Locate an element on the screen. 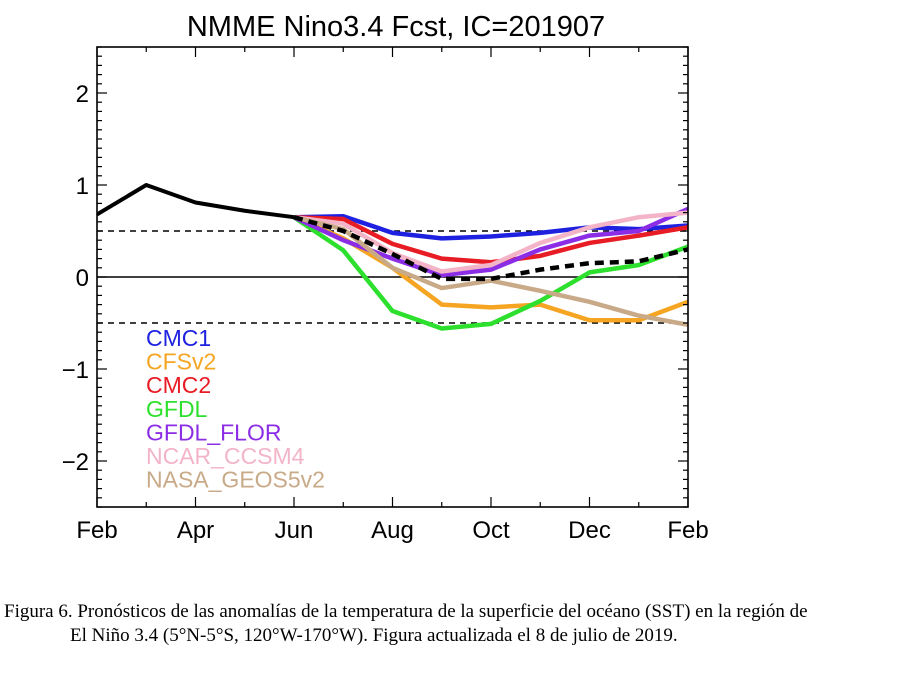 The height and width of the screenshot is (681, 916). legend-entry: CMC1 is located at coordinates (178, 338).